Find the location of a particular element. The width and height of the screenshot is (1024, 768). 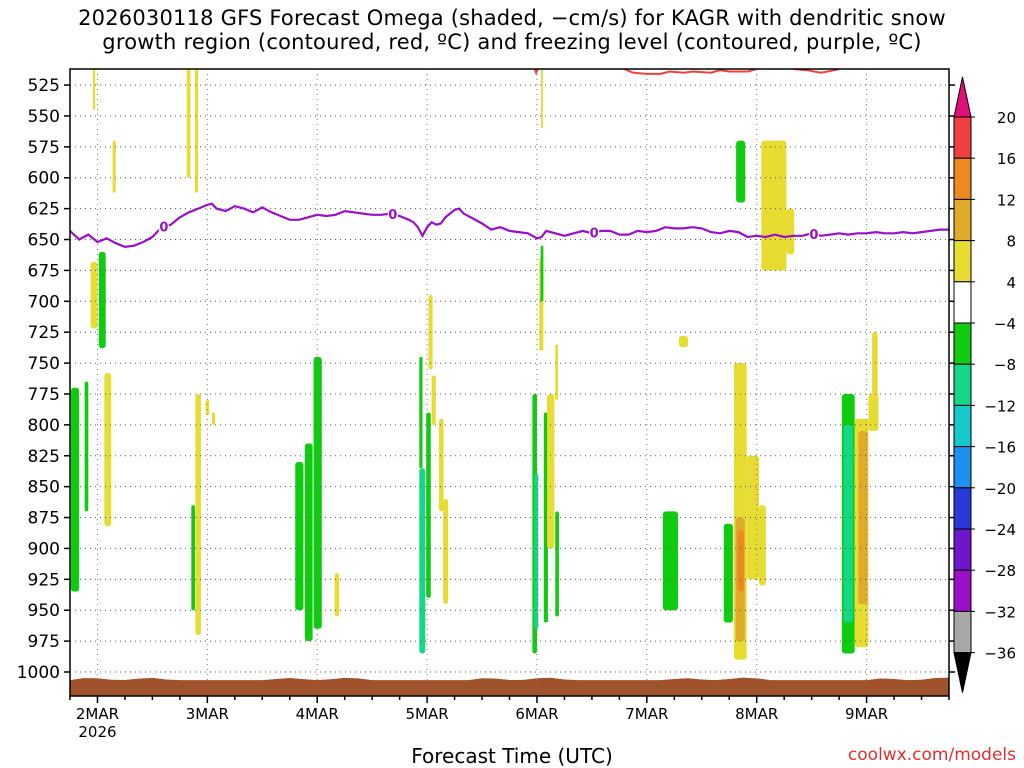

y-tick-label: 750 is located at coordinates (44, 364).